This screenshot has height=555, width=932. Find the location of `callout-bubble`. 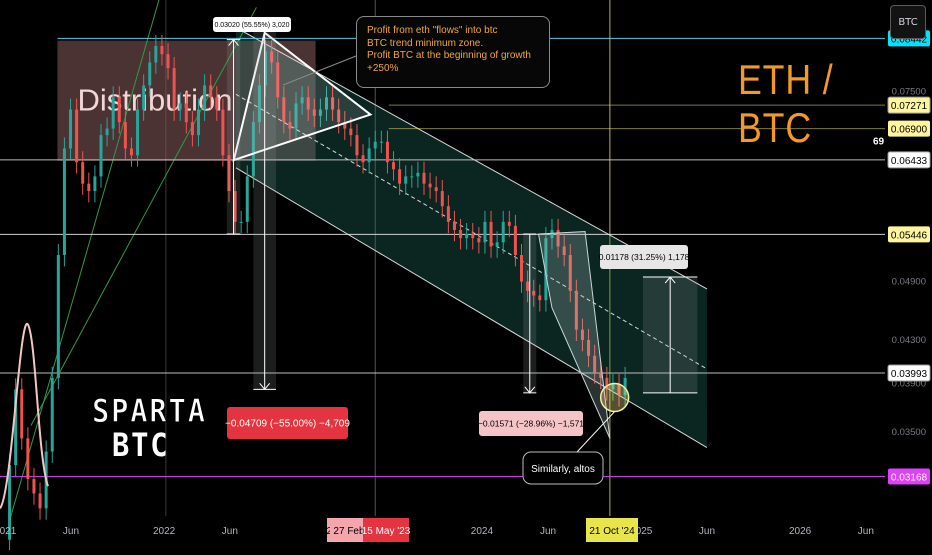

callout-bubble is located at coordinates (563, 468).